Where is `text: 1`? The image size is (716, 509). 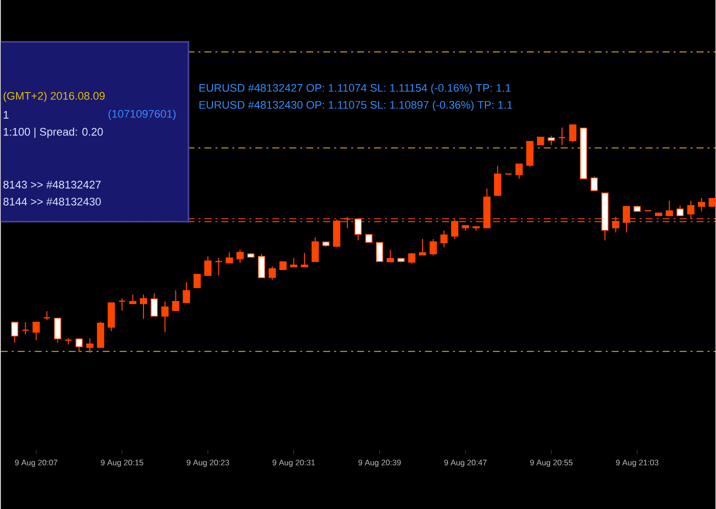
text: 1 is located at coordinates (6, 114).